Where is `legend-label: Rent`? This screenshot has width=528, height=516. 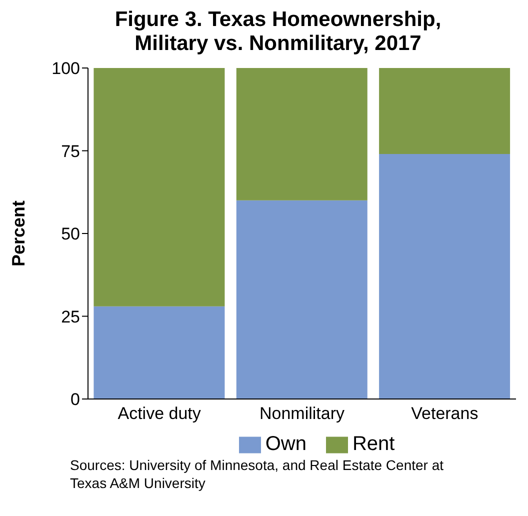 legend-label: Rent is located at coordinates (373, 444).